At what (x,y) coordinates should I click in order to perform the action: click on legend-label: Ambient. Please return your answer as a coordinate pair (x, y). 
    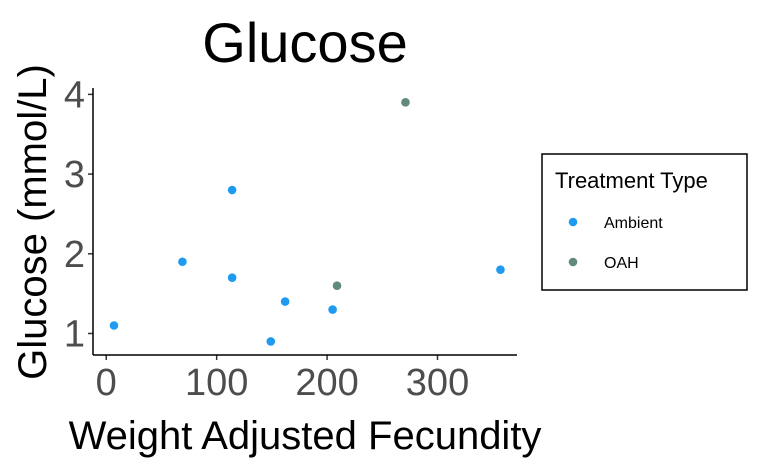
    Looking at the image, I should click on (633, 223).